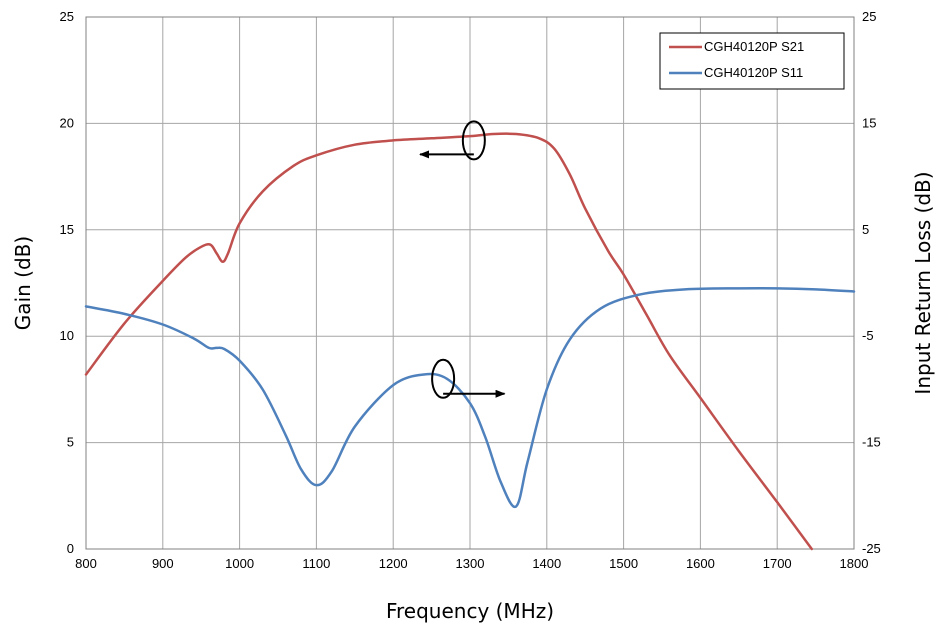  What do you see at coordinates (871, 442) in the screenshot?
I see `y2-tick-label: -15` at bounding box center [871, 442].